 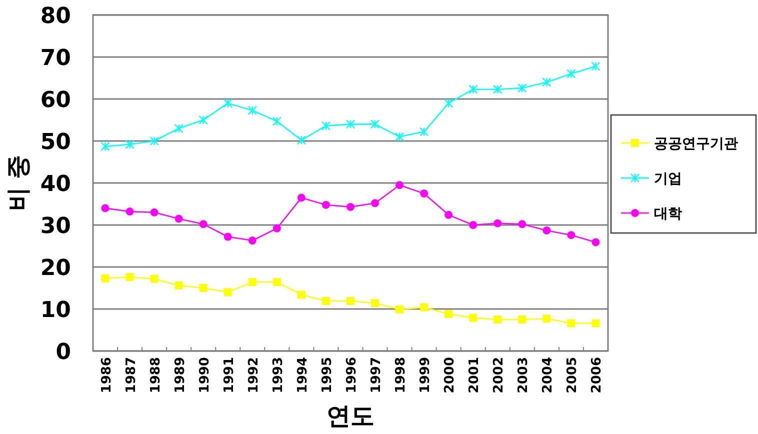 I want to click on x-tick-label: 1990, so click(x=204, y=375).